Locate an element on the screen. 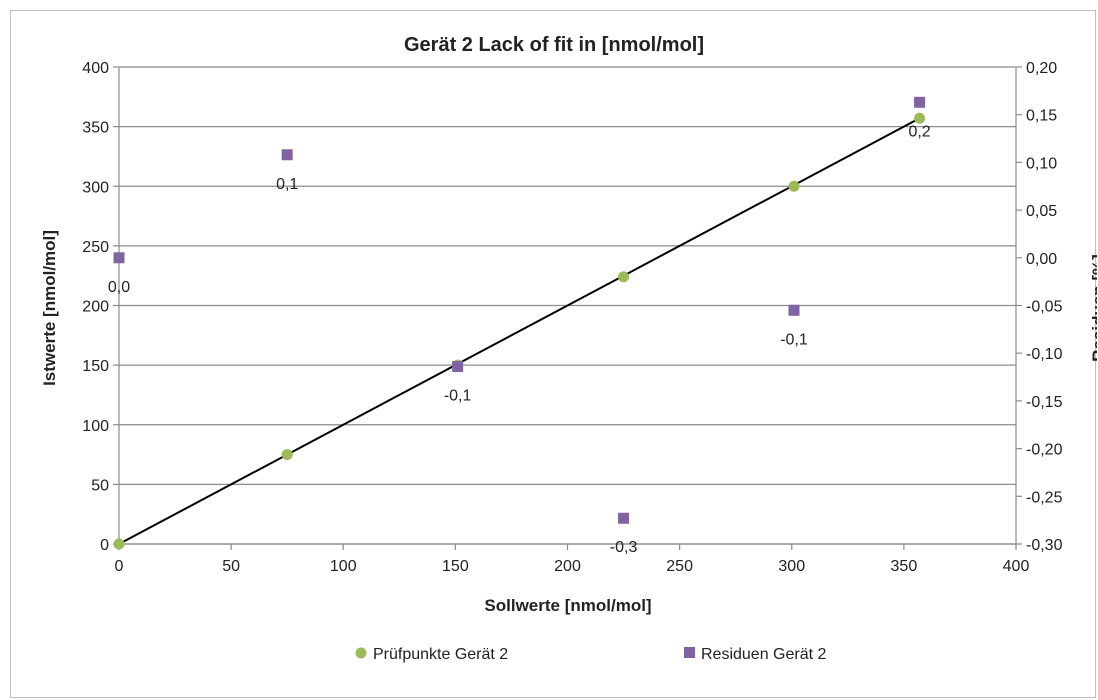 This screenshot has height=700, width=1098. x-tick-label: 0 is located at coordinates (119, 566).